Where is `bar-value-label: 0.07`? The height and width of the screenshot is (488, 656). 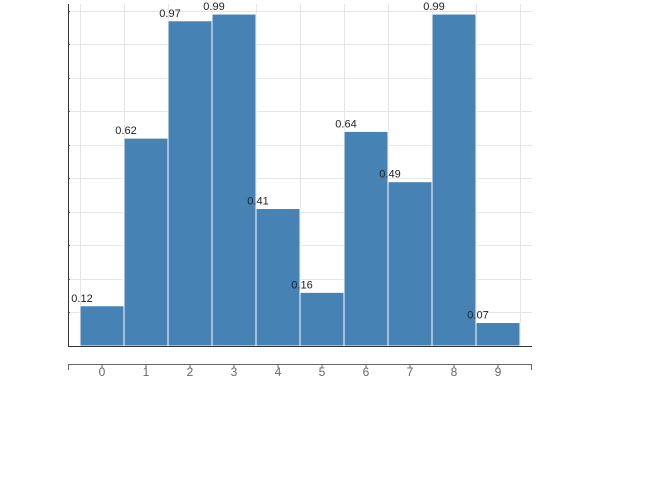 bar-value-label: 0.07 is located at coordinates (477, 316).